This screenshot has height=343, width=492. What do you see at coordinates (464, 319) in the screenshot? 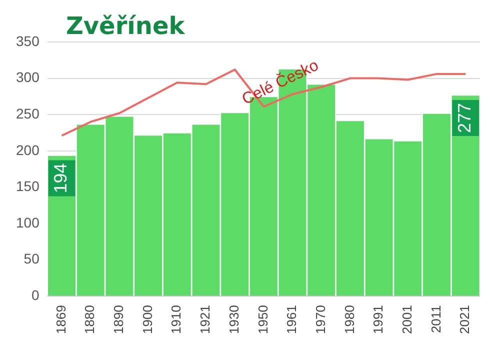
I see `x-tick-label: 2021` at bounding box center [464, 319].